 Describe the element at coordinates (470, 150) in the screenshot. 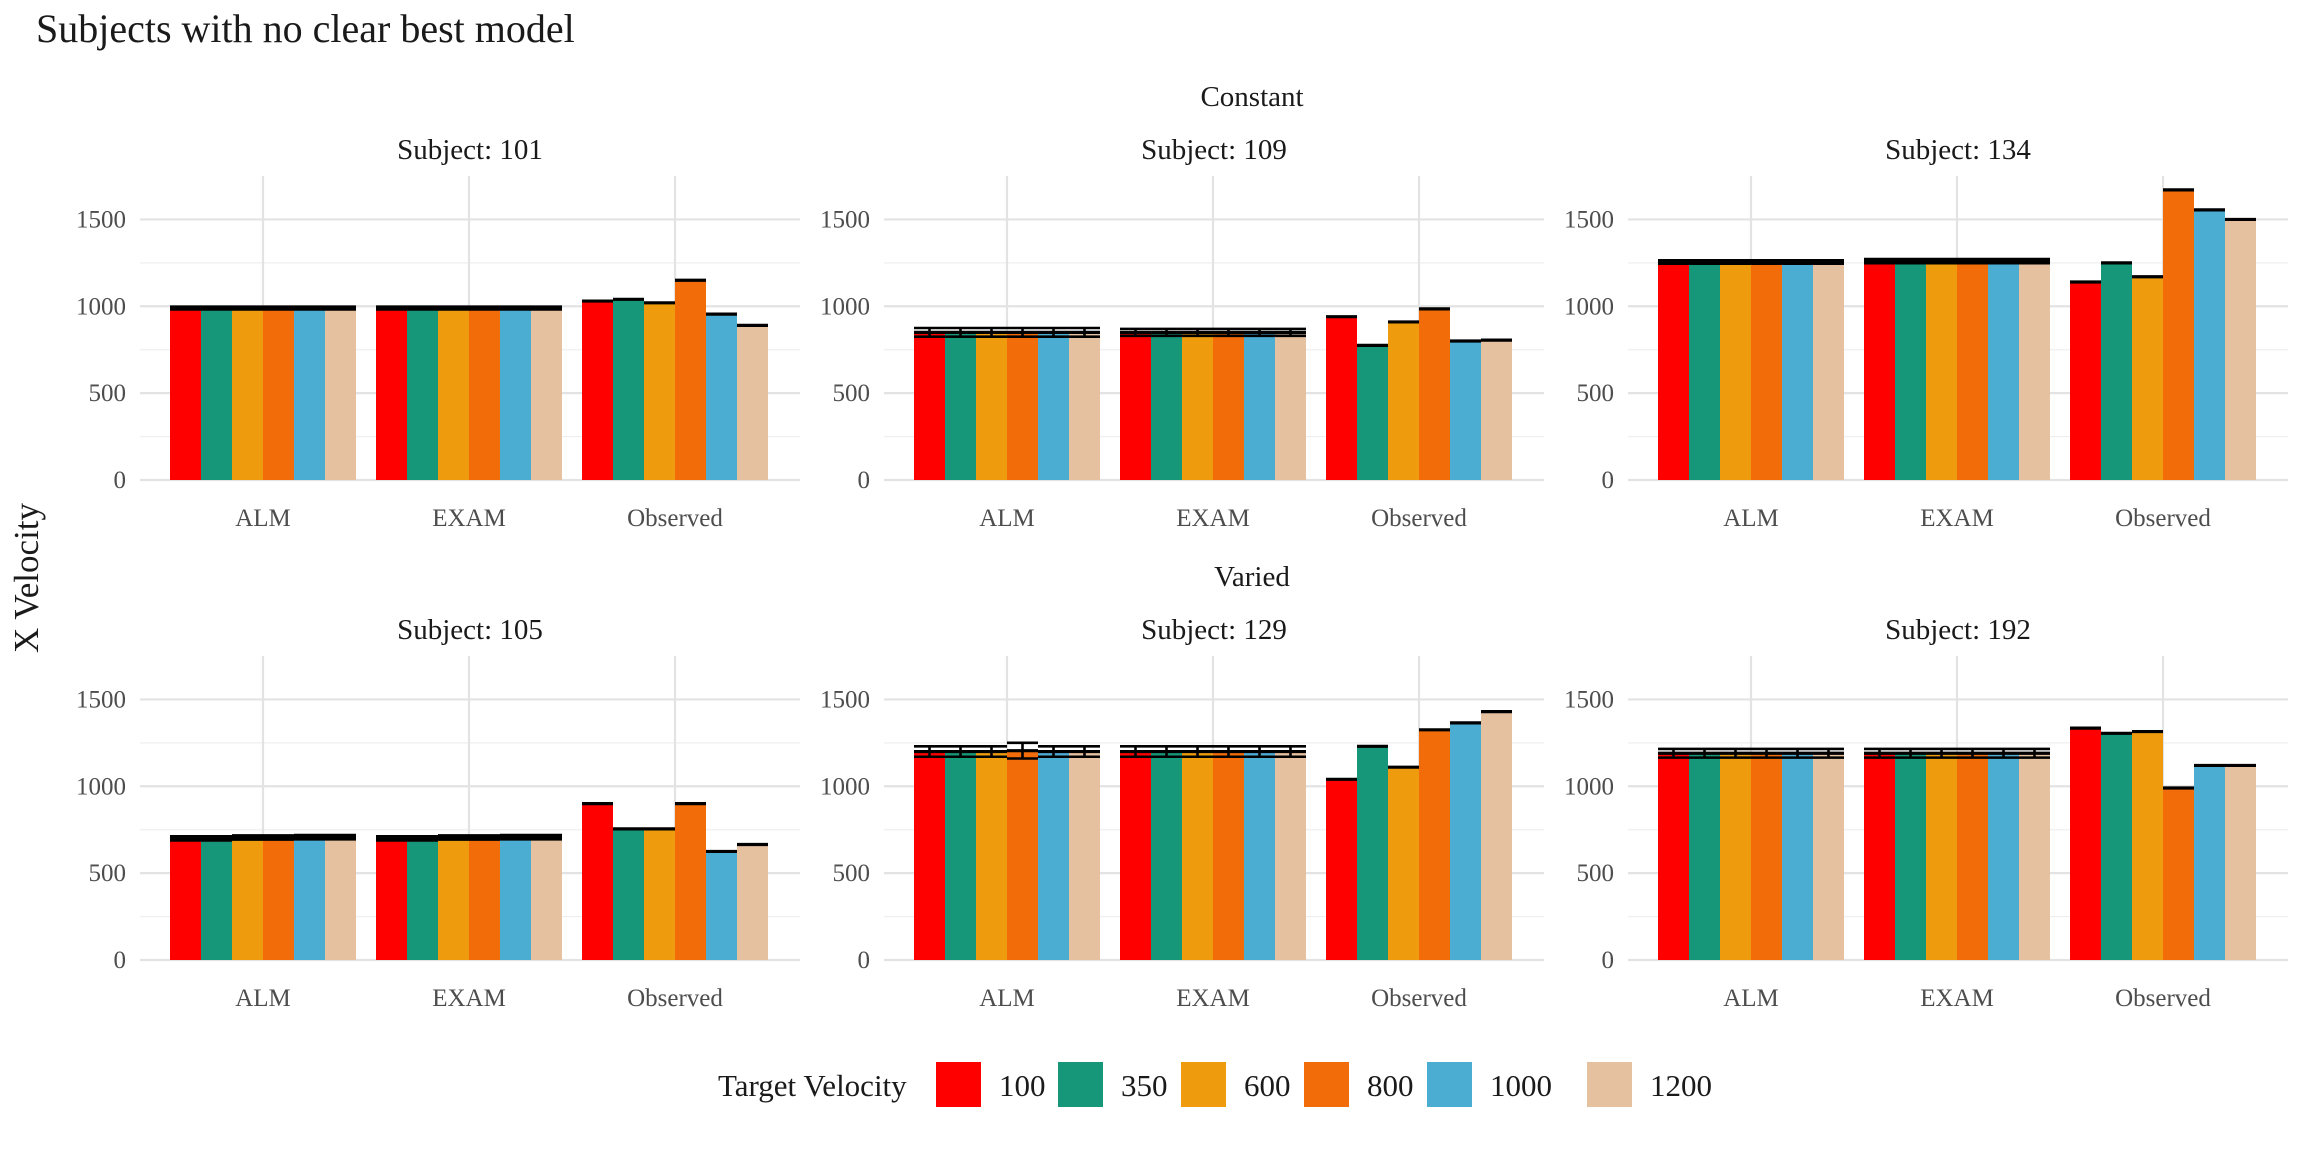

I see `panel-title: Subject: 101` at that location.